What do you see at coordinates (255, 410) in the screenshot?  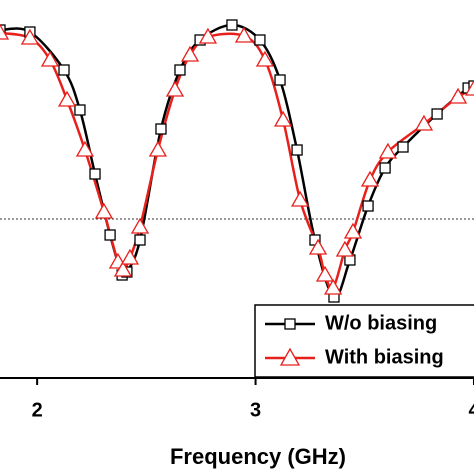 I see `x-tick-label: 3` at bounding box center [255, 410].